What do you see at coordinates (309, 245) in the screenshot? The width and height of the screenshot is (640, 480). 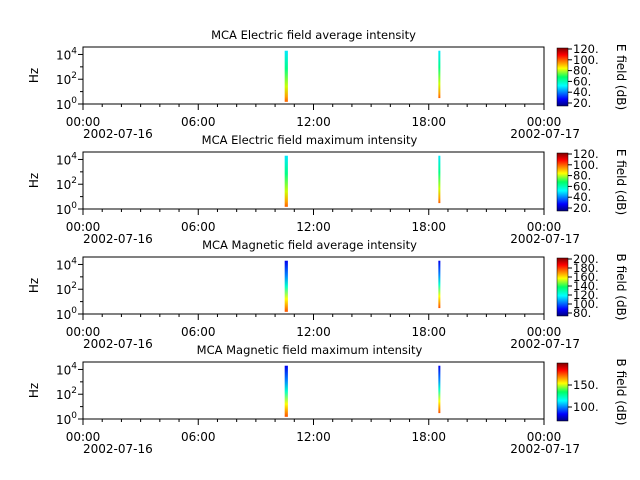 I see `panel-title: MCA Magnetic field average intensity` at bounding box center [309, 245].